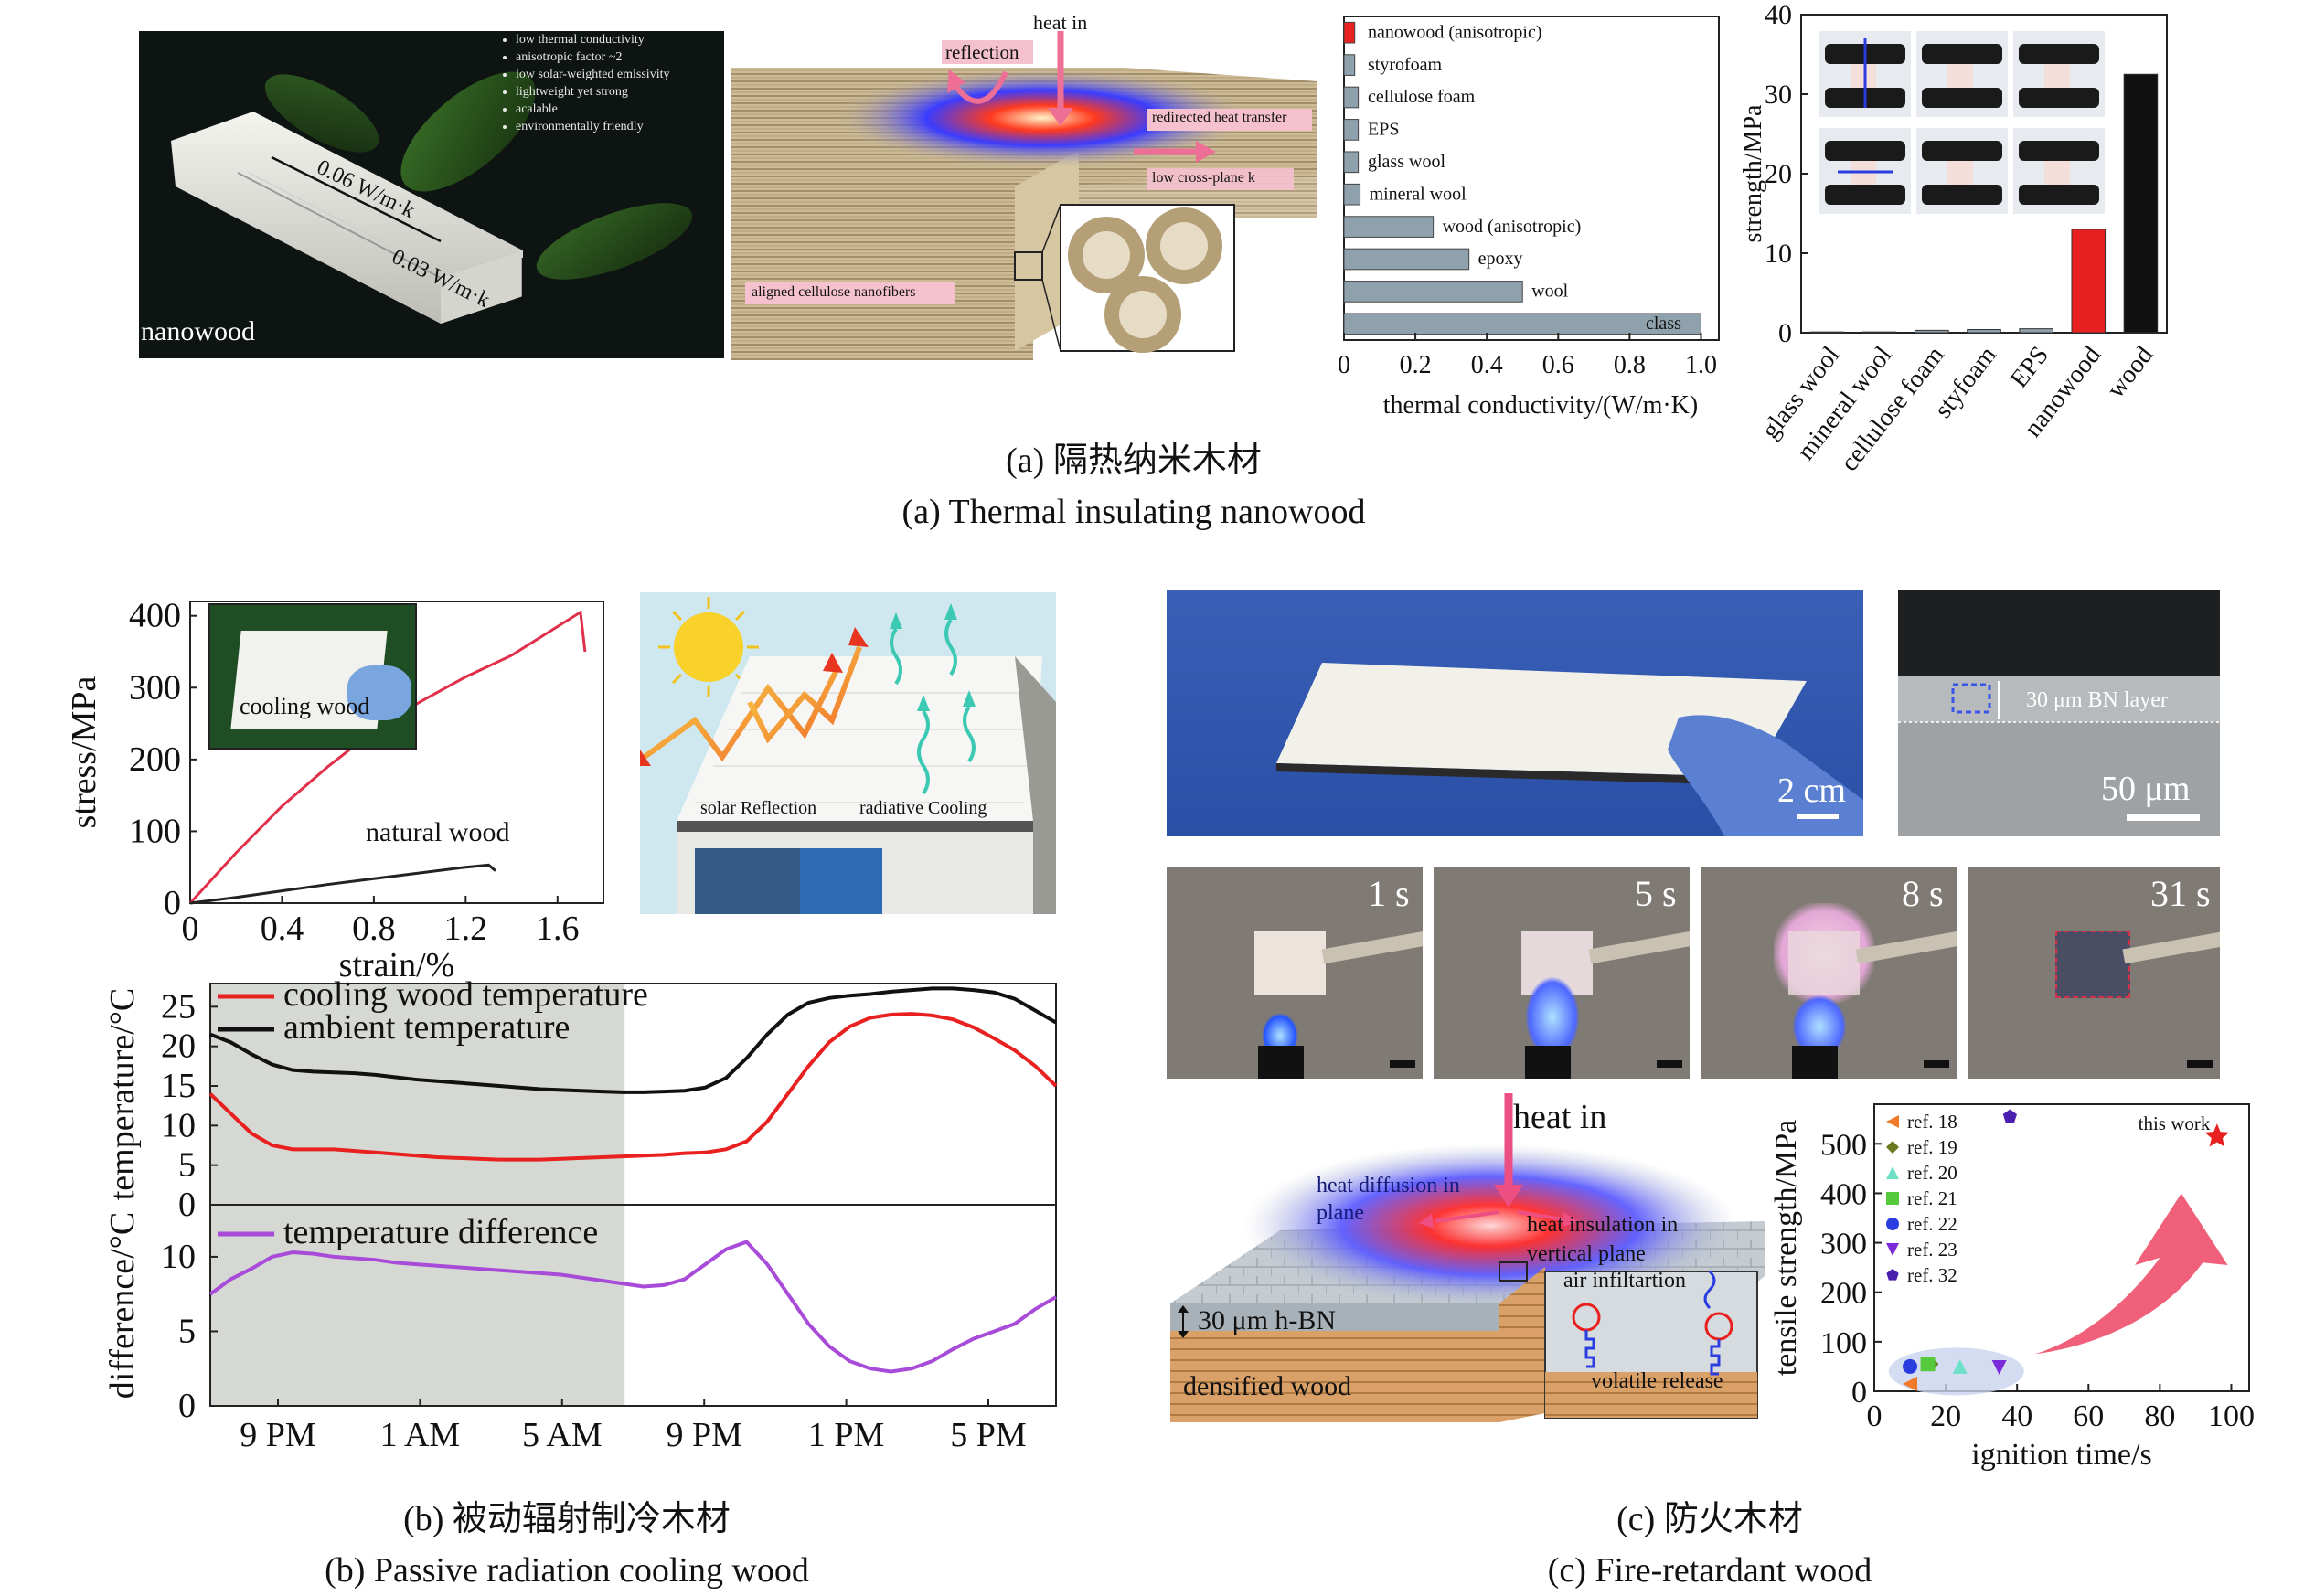 This screenshot has width=2304, height=1596. I want to click on y-tick-label: 15, so click(178, 1086).